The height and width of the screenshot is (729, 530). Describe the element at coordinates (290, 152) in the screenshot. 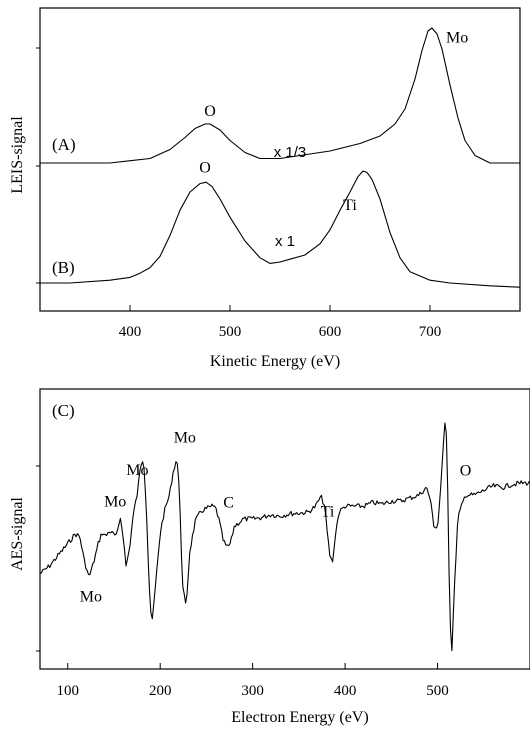

I see `leis-series-a-scale-label: x 1/3` at that location.